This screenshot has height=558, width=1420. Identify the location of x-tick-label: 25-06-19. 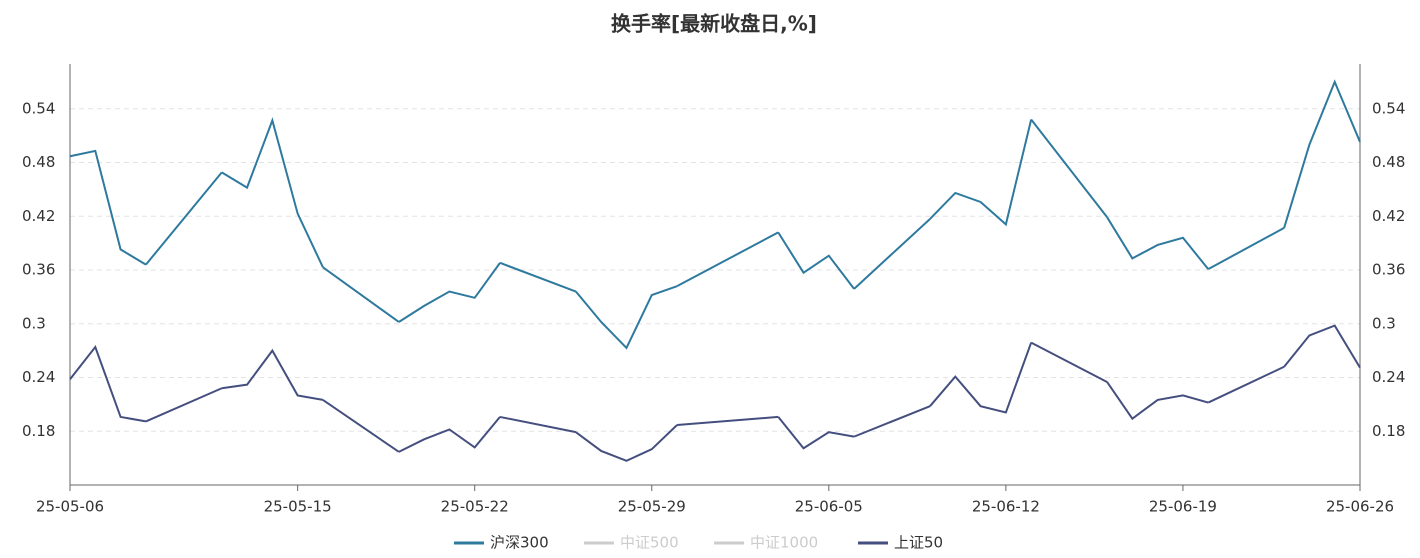
(1183, 507).